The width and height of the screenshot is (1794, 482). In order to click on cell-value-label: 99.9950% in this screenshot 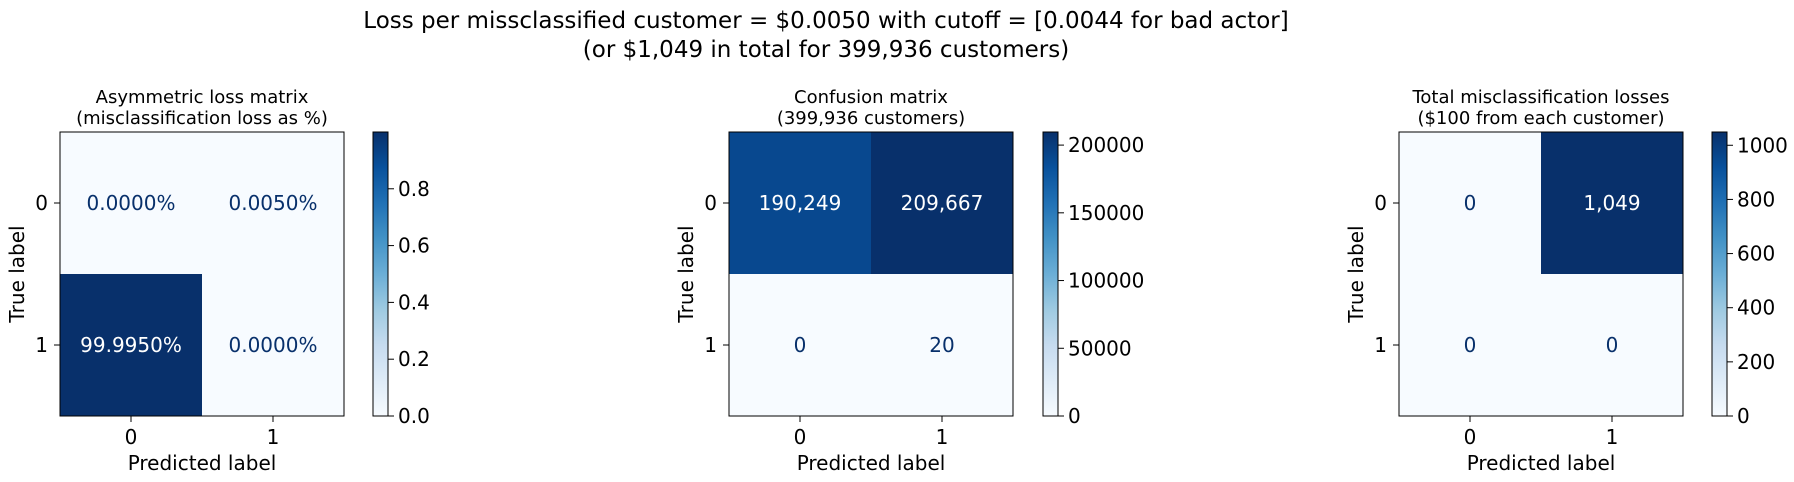, I will do `click(131, 345)`.